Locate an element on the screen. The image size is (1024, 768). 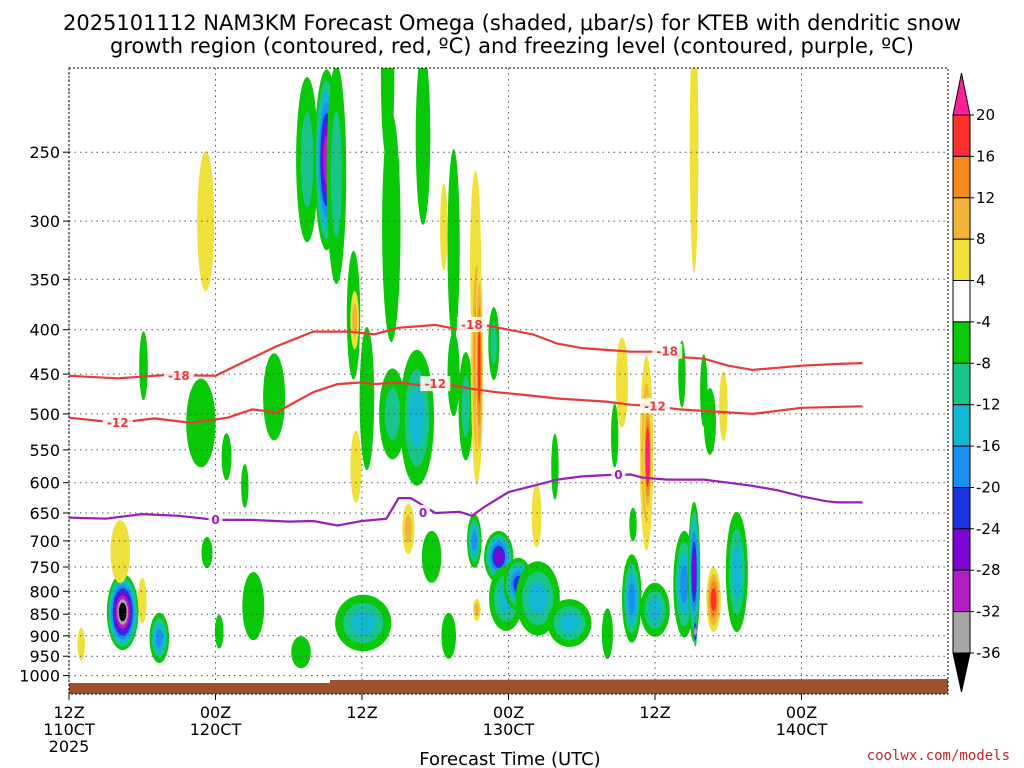
y-tick-label-900: 900 is located at coordinates (44, 636).